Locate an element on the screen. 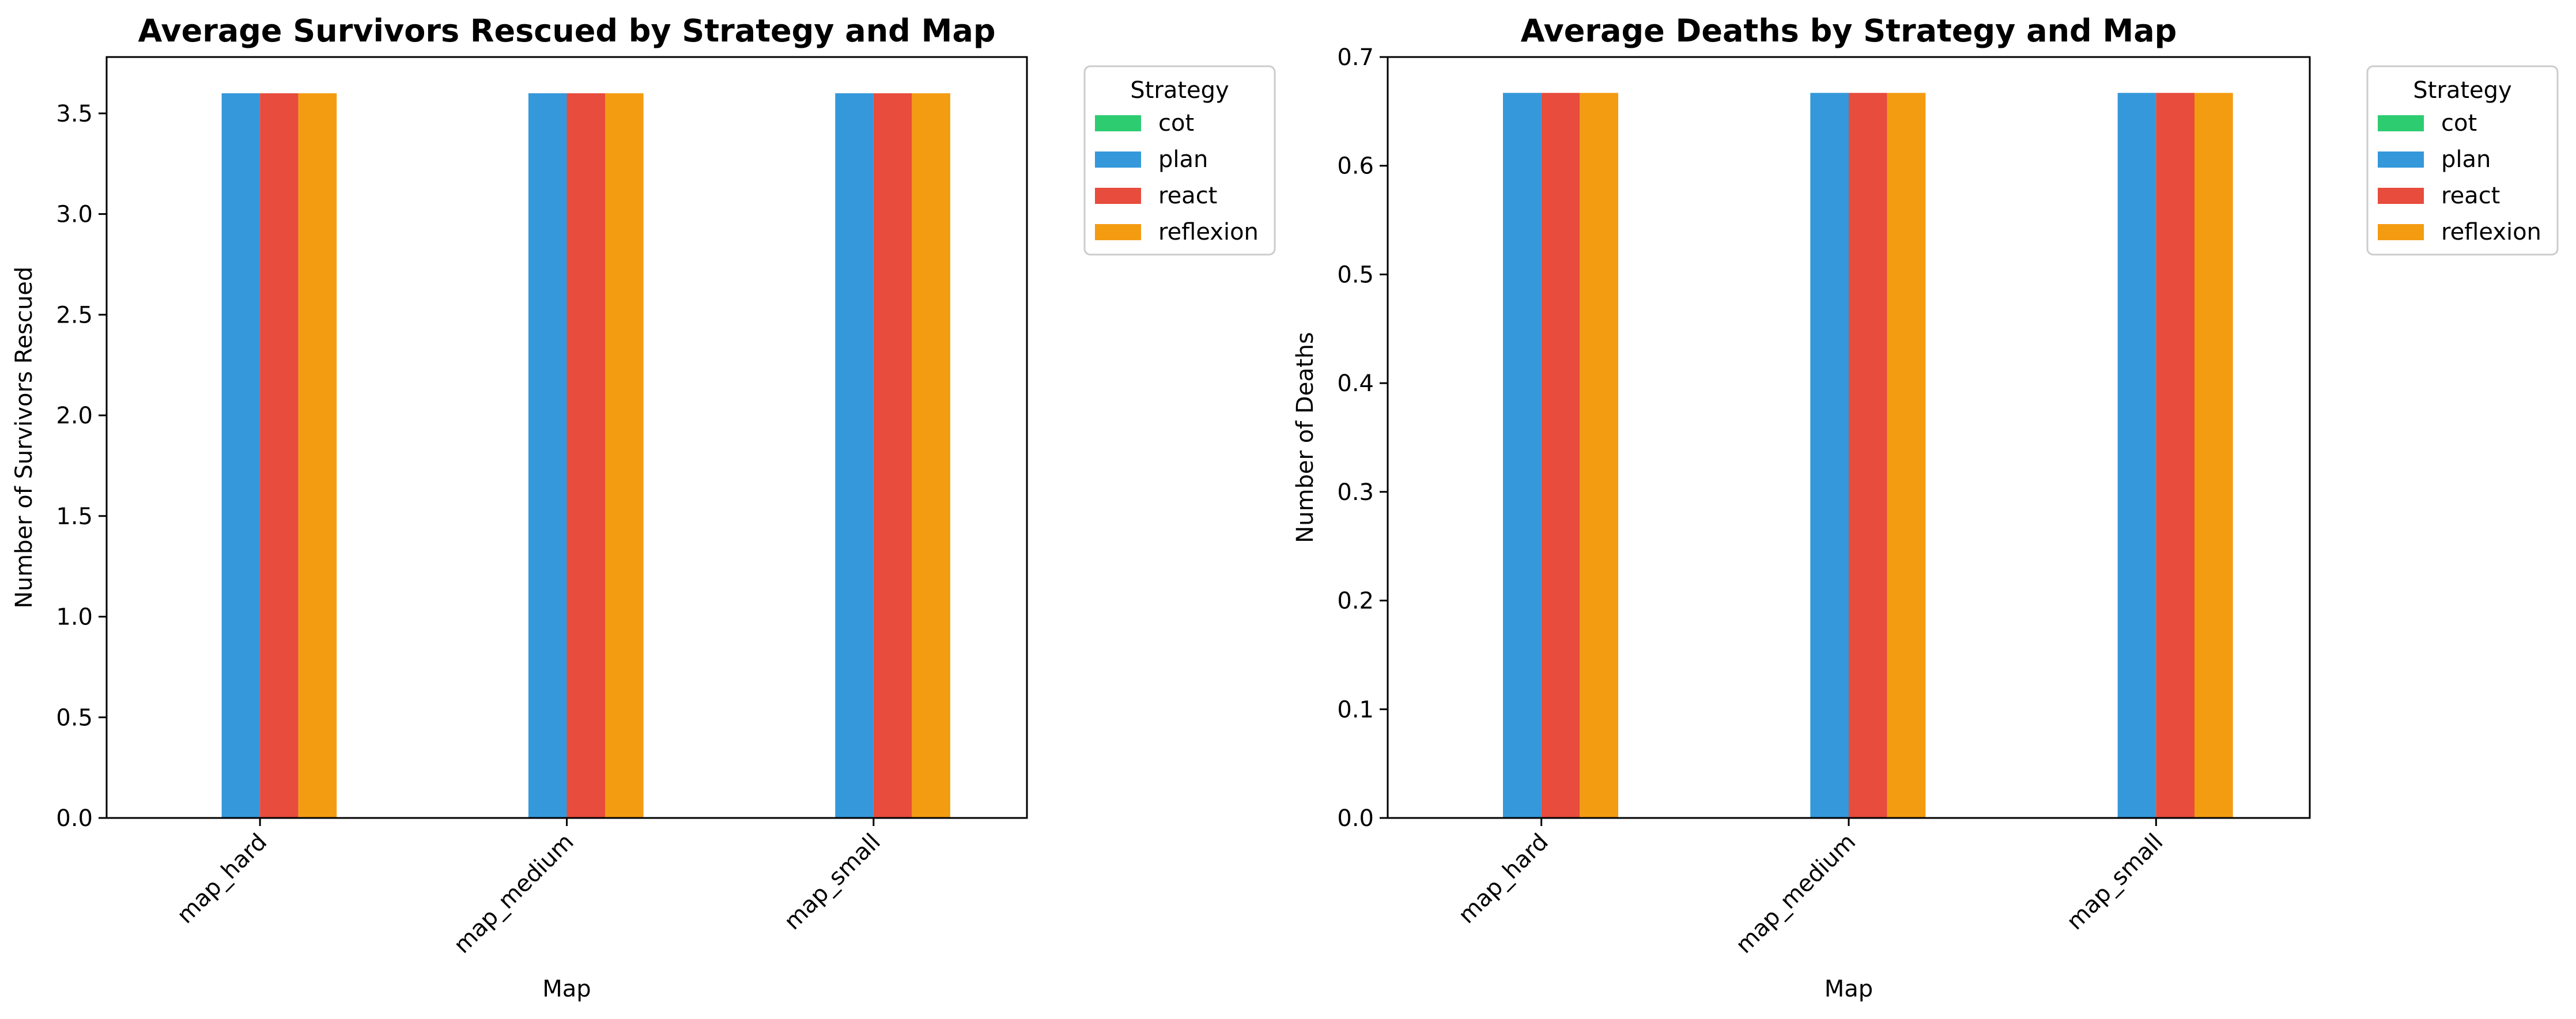 This screenshot has height=1019, width=2576. y-tick-label: 3.0 is located at coordinates (75, 215).